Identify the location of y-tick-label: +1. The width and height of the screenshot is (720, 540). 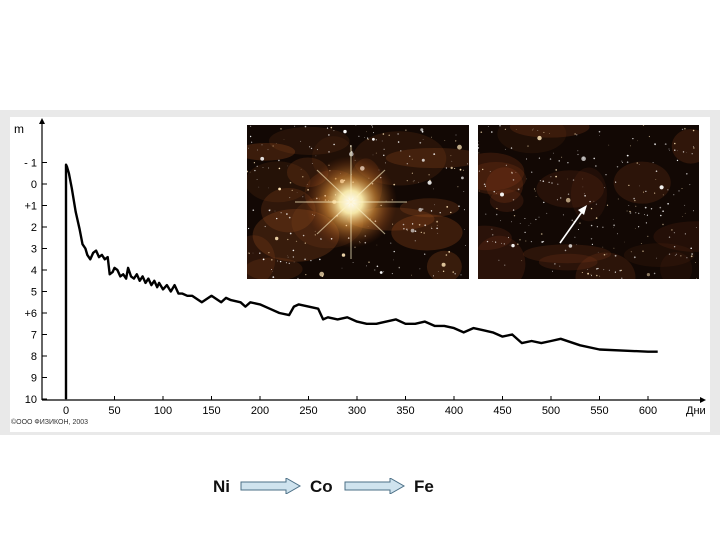
(30, 207).